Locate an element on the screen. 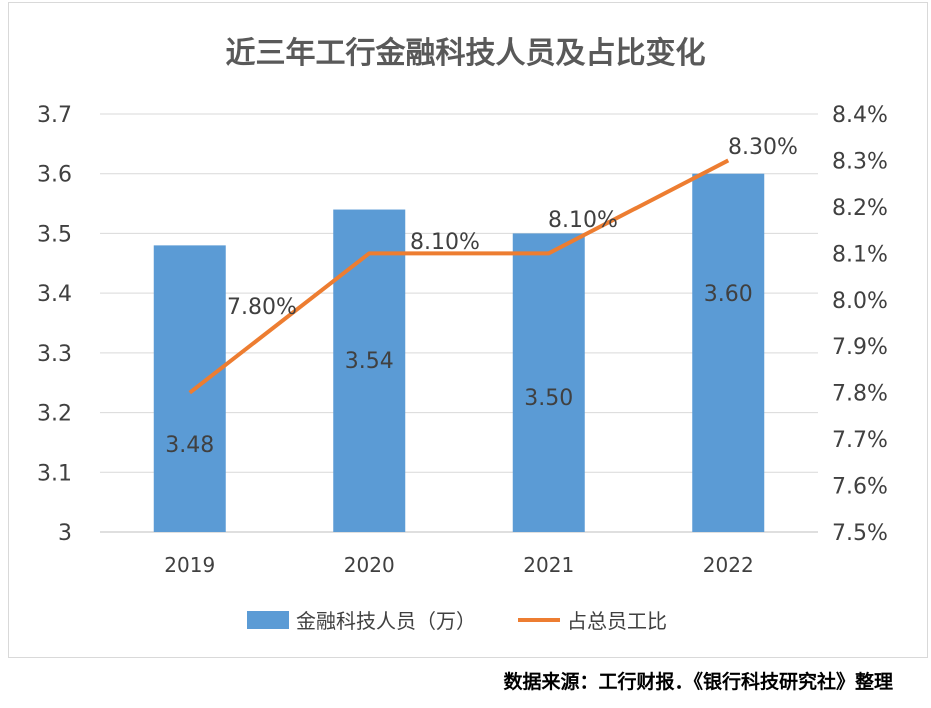 The width and height of the screenshot is (931, 708). line-label: 7.80% is located at coordinates (262, 307).